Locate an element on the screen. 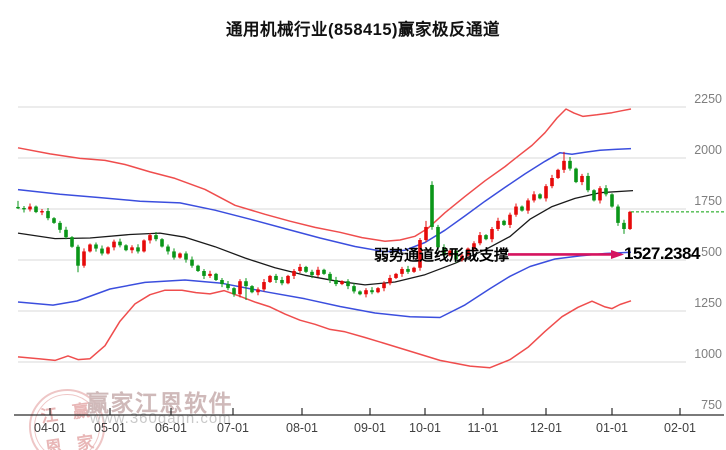 Image resolution: width=726 pixels, height=450 pixels. chart-title: 通用机械行业(858415)赢家极反通道 is located at coordinates (363, 30).